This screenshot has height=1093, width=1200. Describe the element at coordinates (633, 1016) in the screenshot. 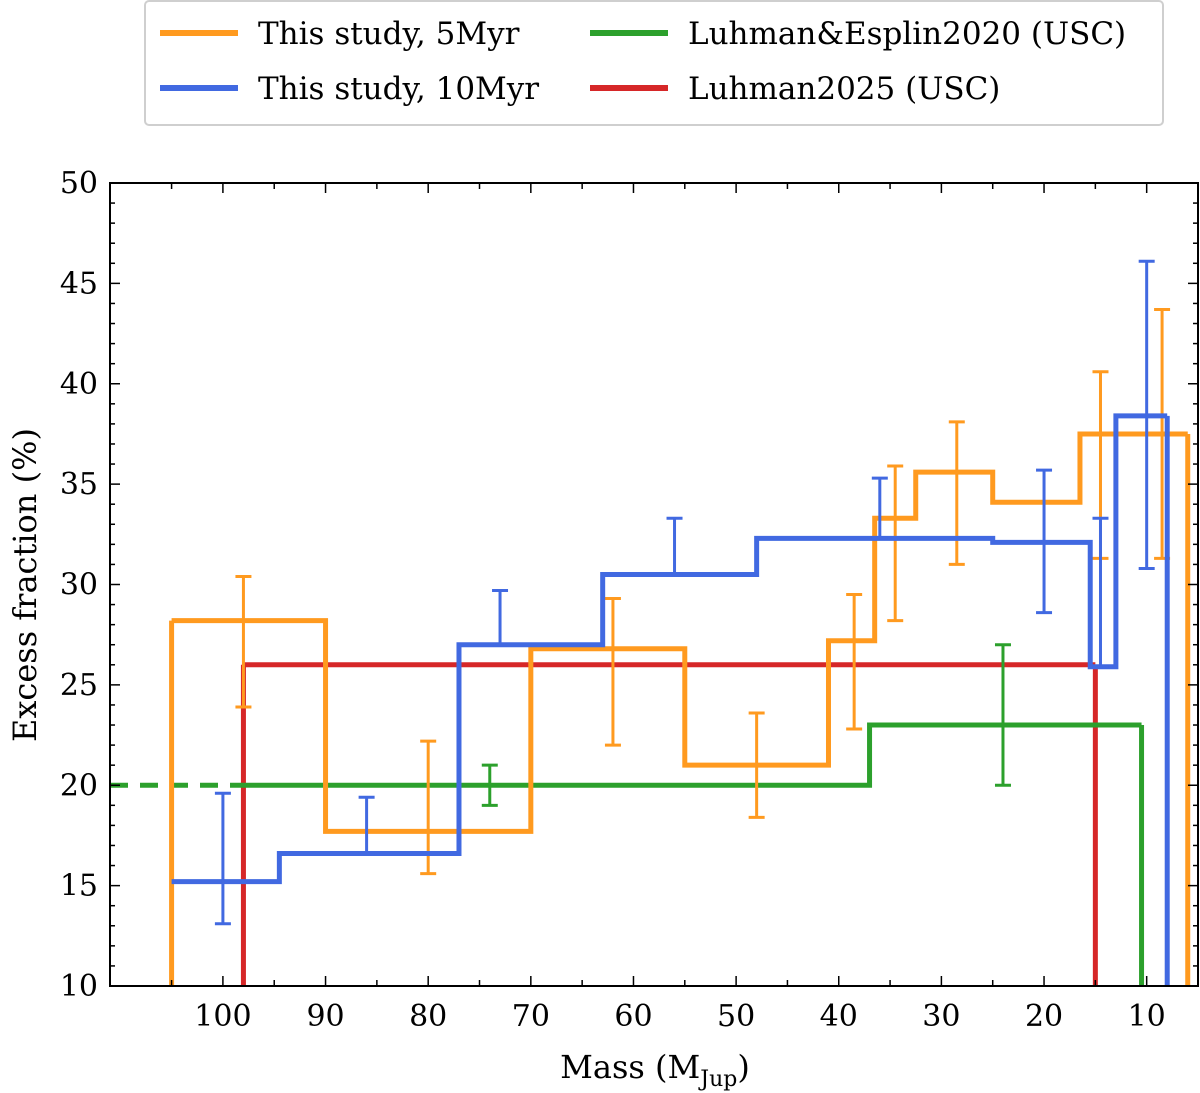

I see `x-tick-label: 60` at that location.